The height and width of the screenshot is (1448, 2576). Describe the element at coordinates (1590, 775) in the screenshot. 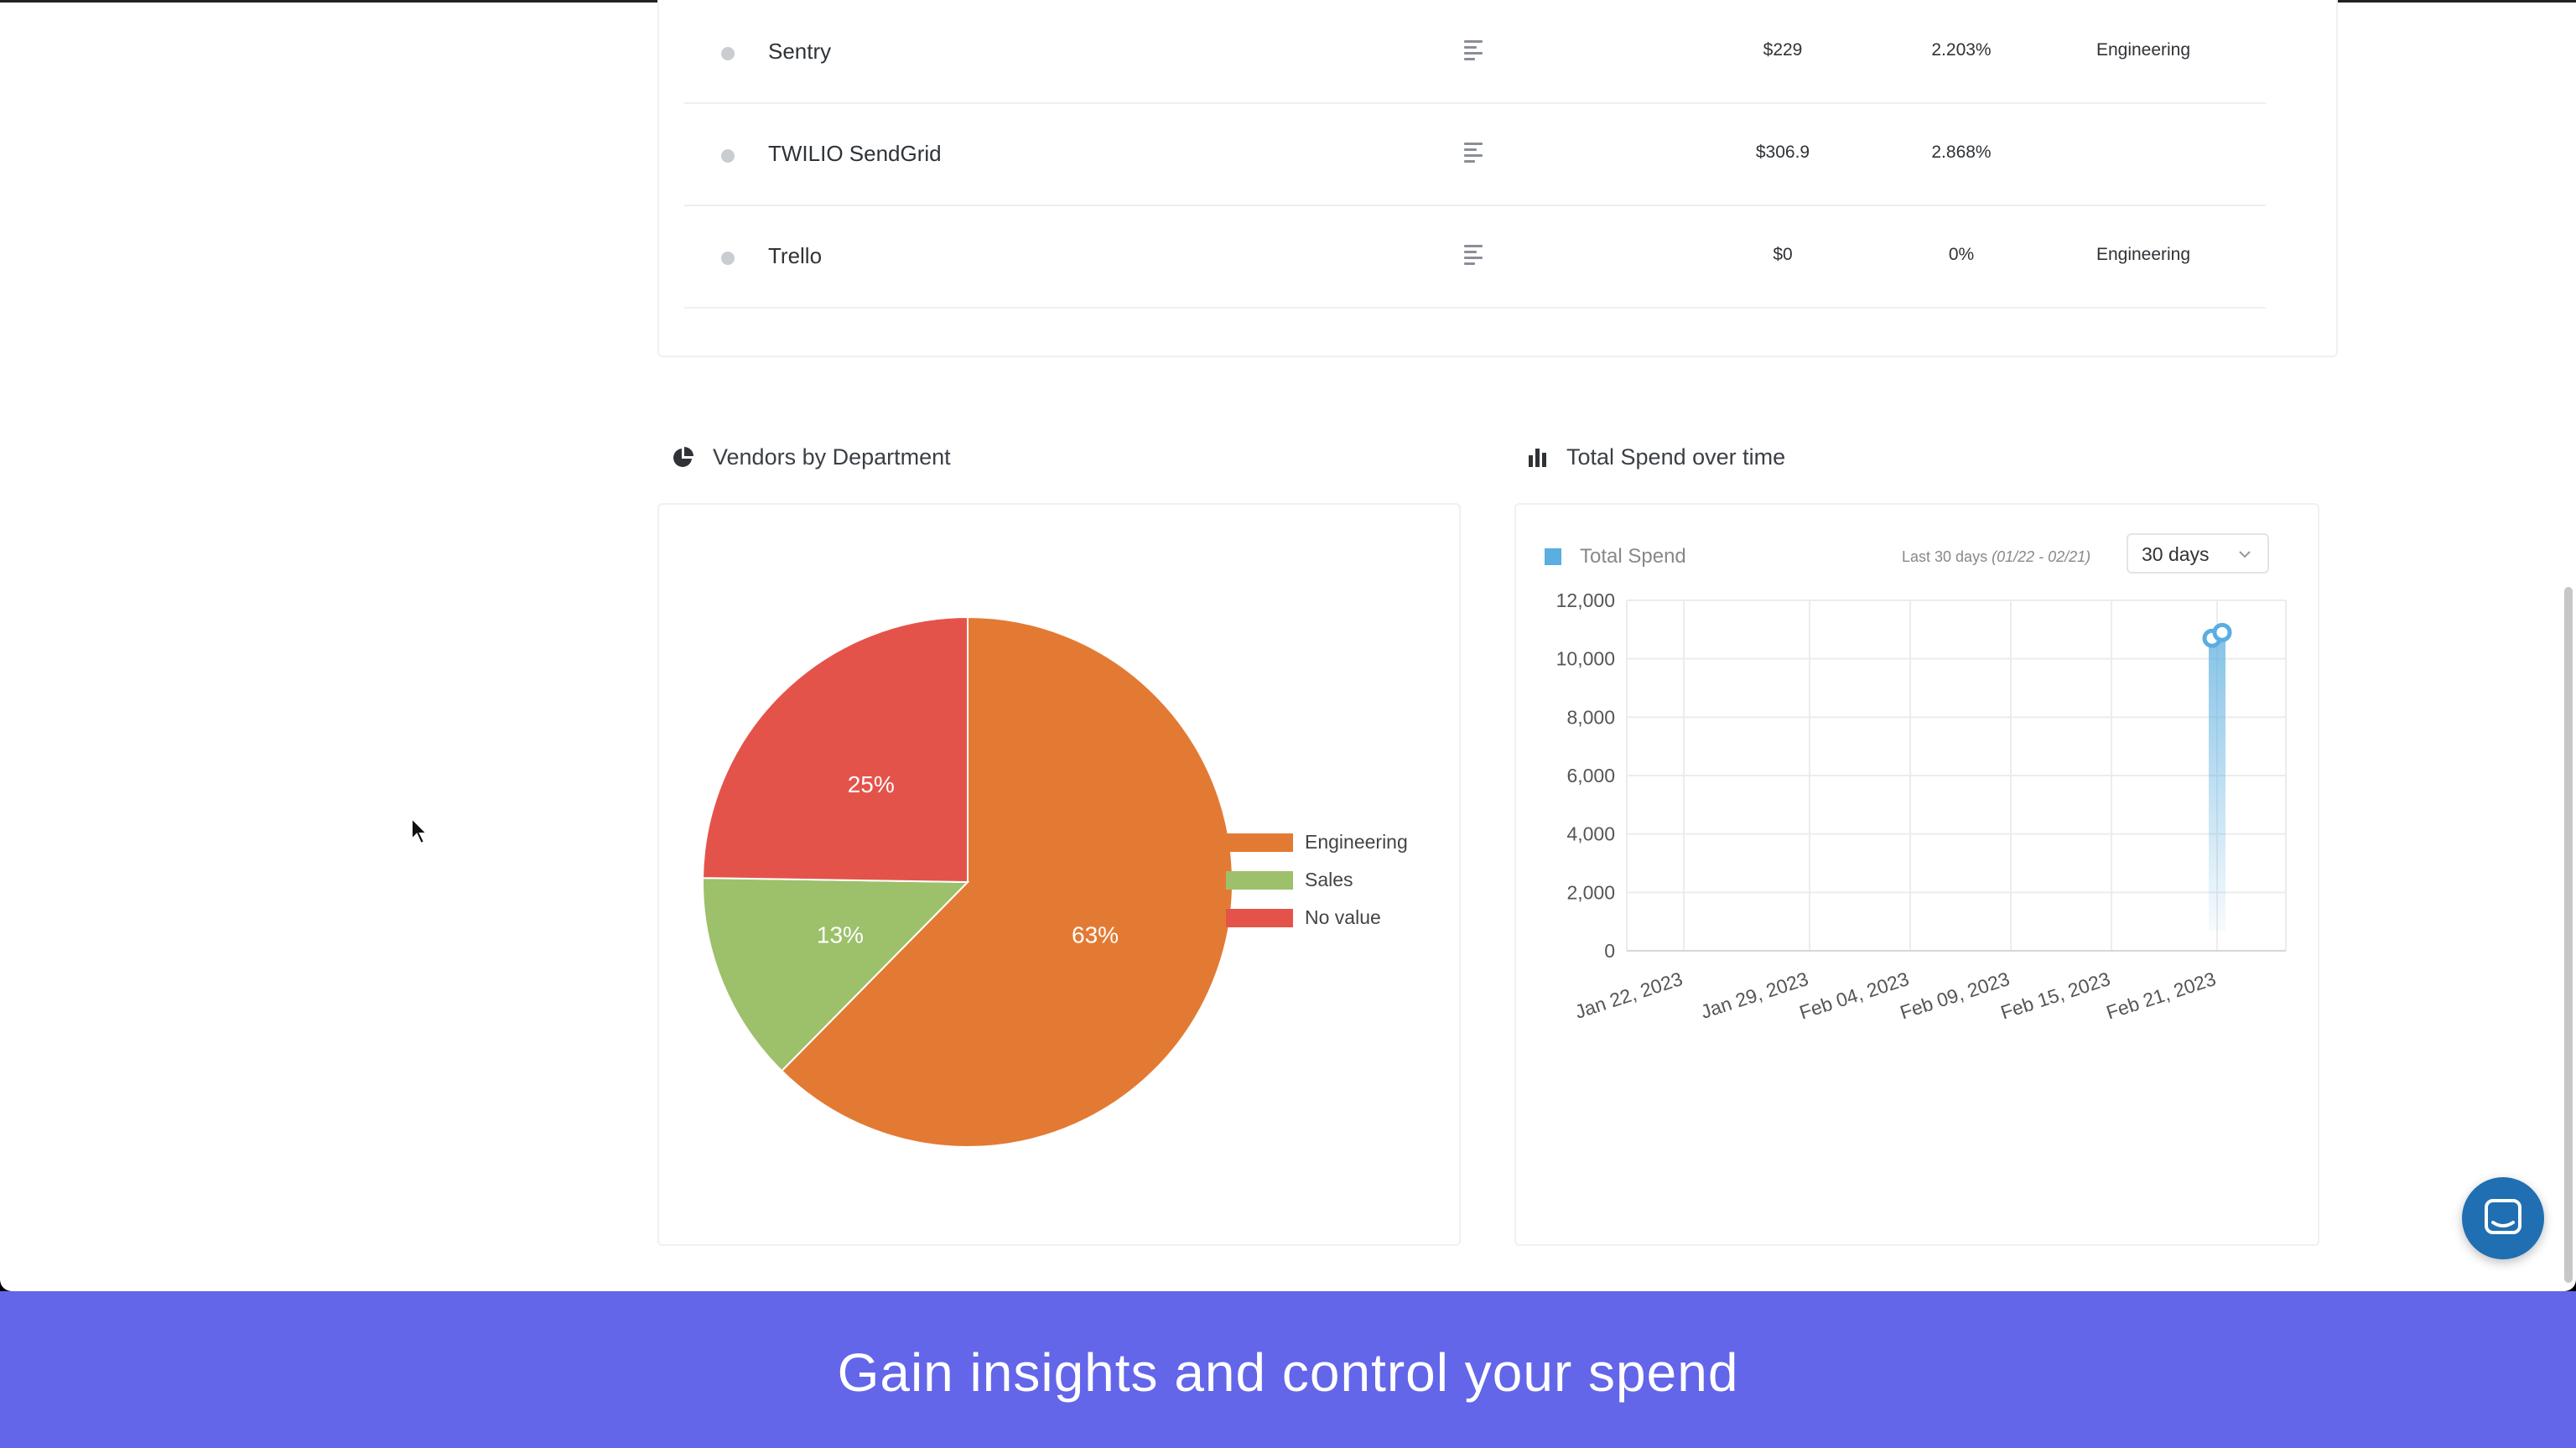

I see `y-tick-label: 6,000` at that location.